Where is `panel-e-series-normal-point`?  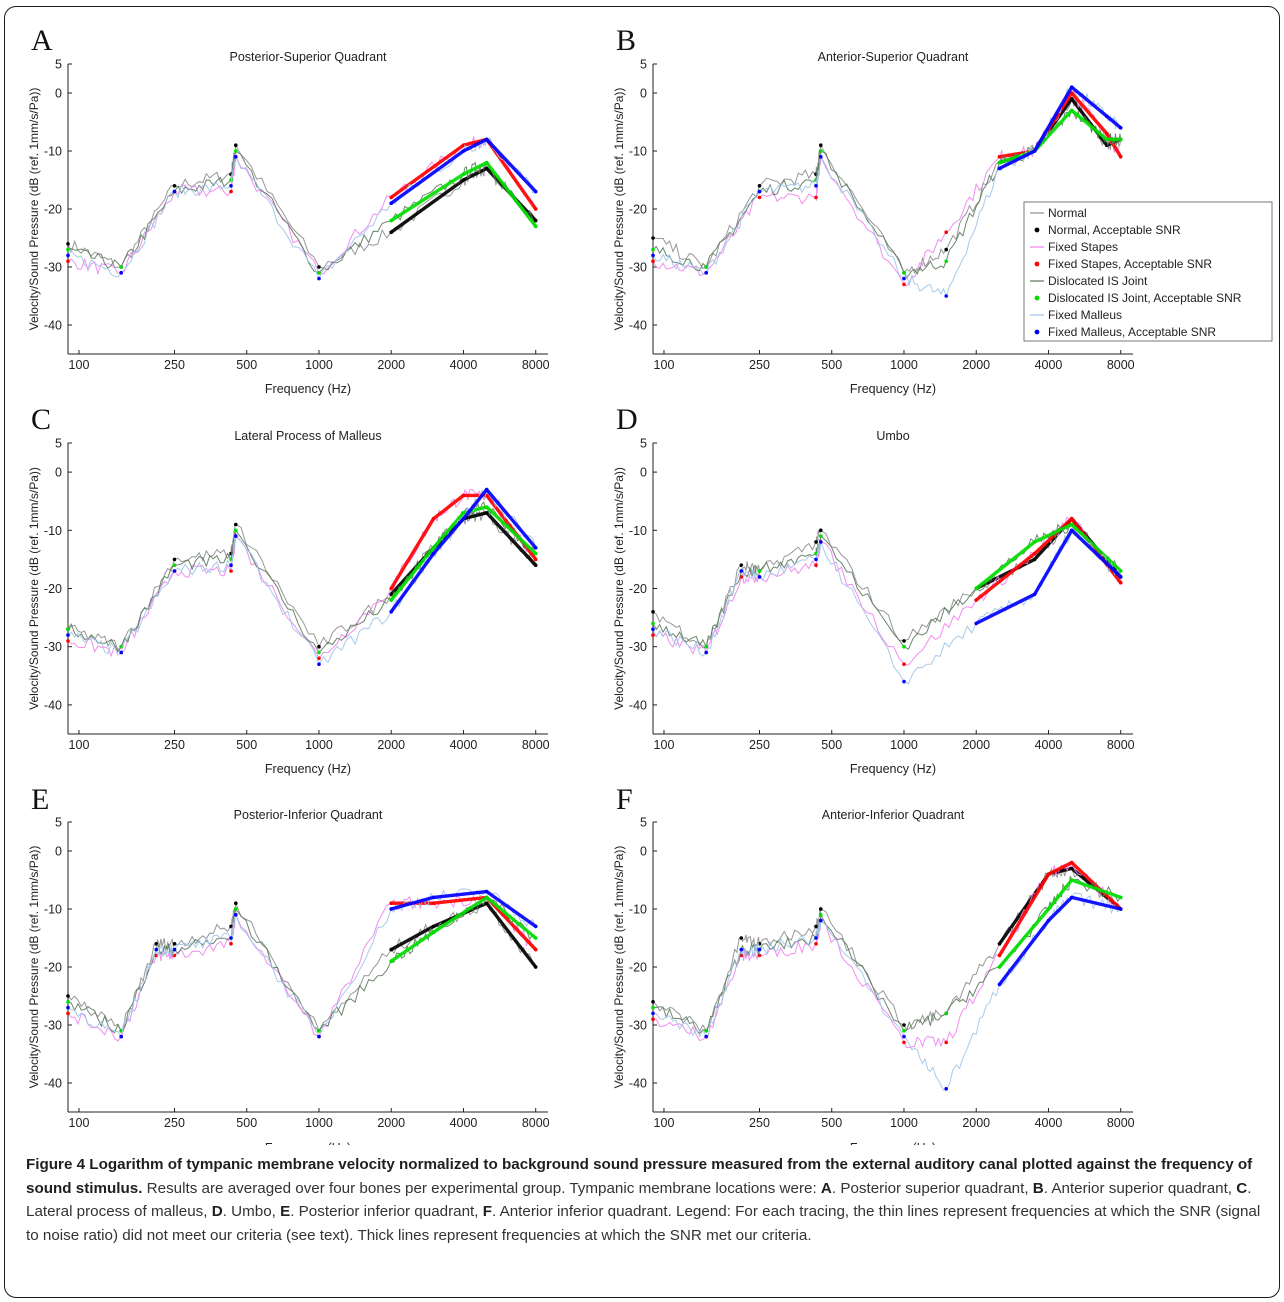 panel-e-series-normal-point is located at coordinates (486, 903).